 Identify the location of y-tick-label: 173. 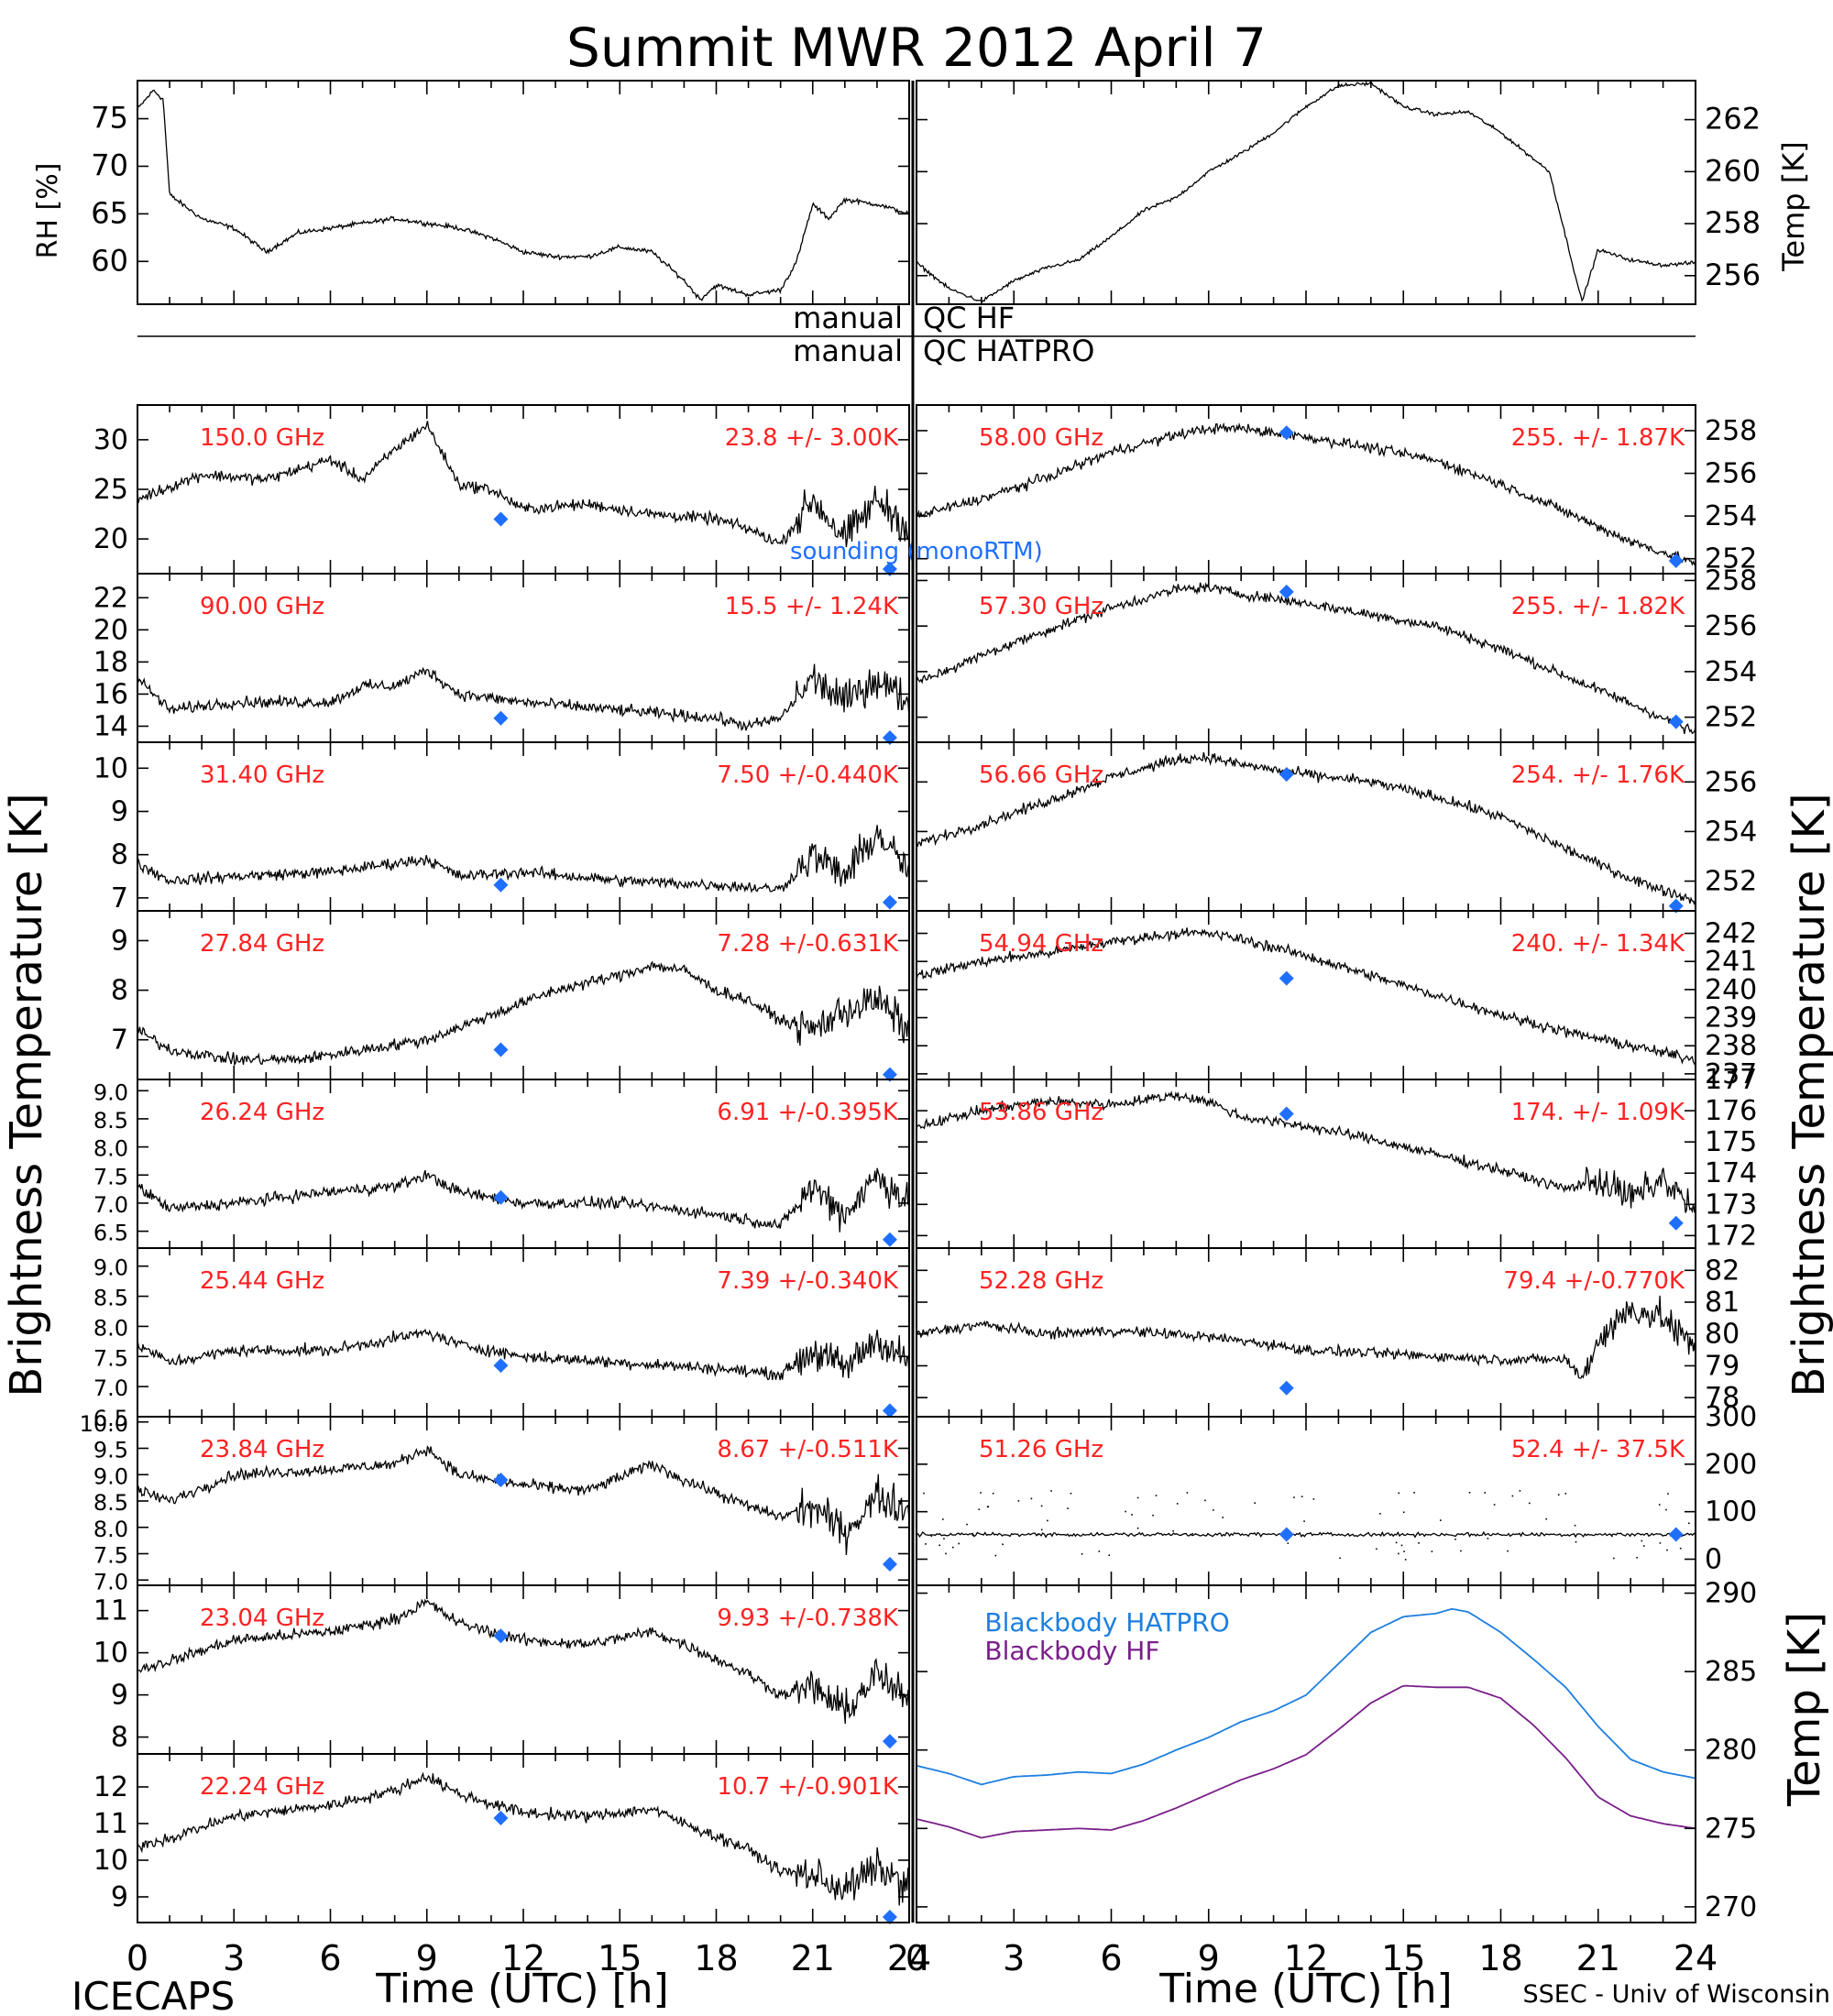
(1731, 1205).